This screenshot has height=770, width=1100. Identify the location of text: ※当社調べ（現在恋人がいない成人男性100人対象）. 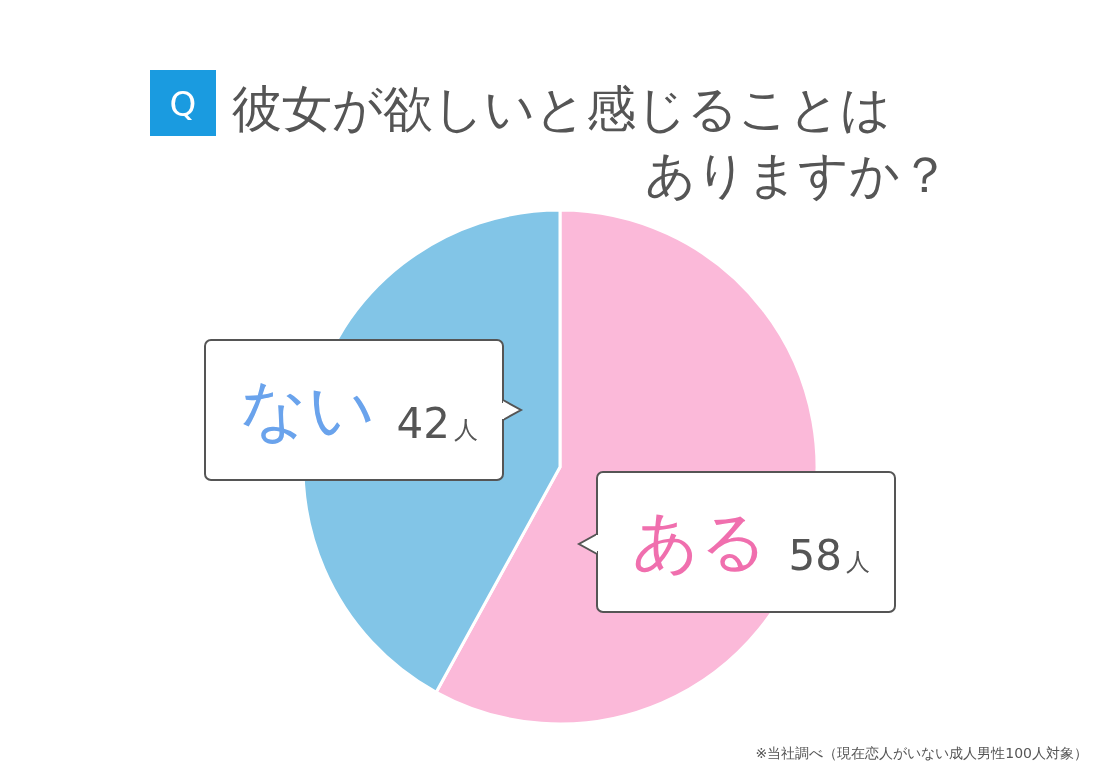
(921, 753).